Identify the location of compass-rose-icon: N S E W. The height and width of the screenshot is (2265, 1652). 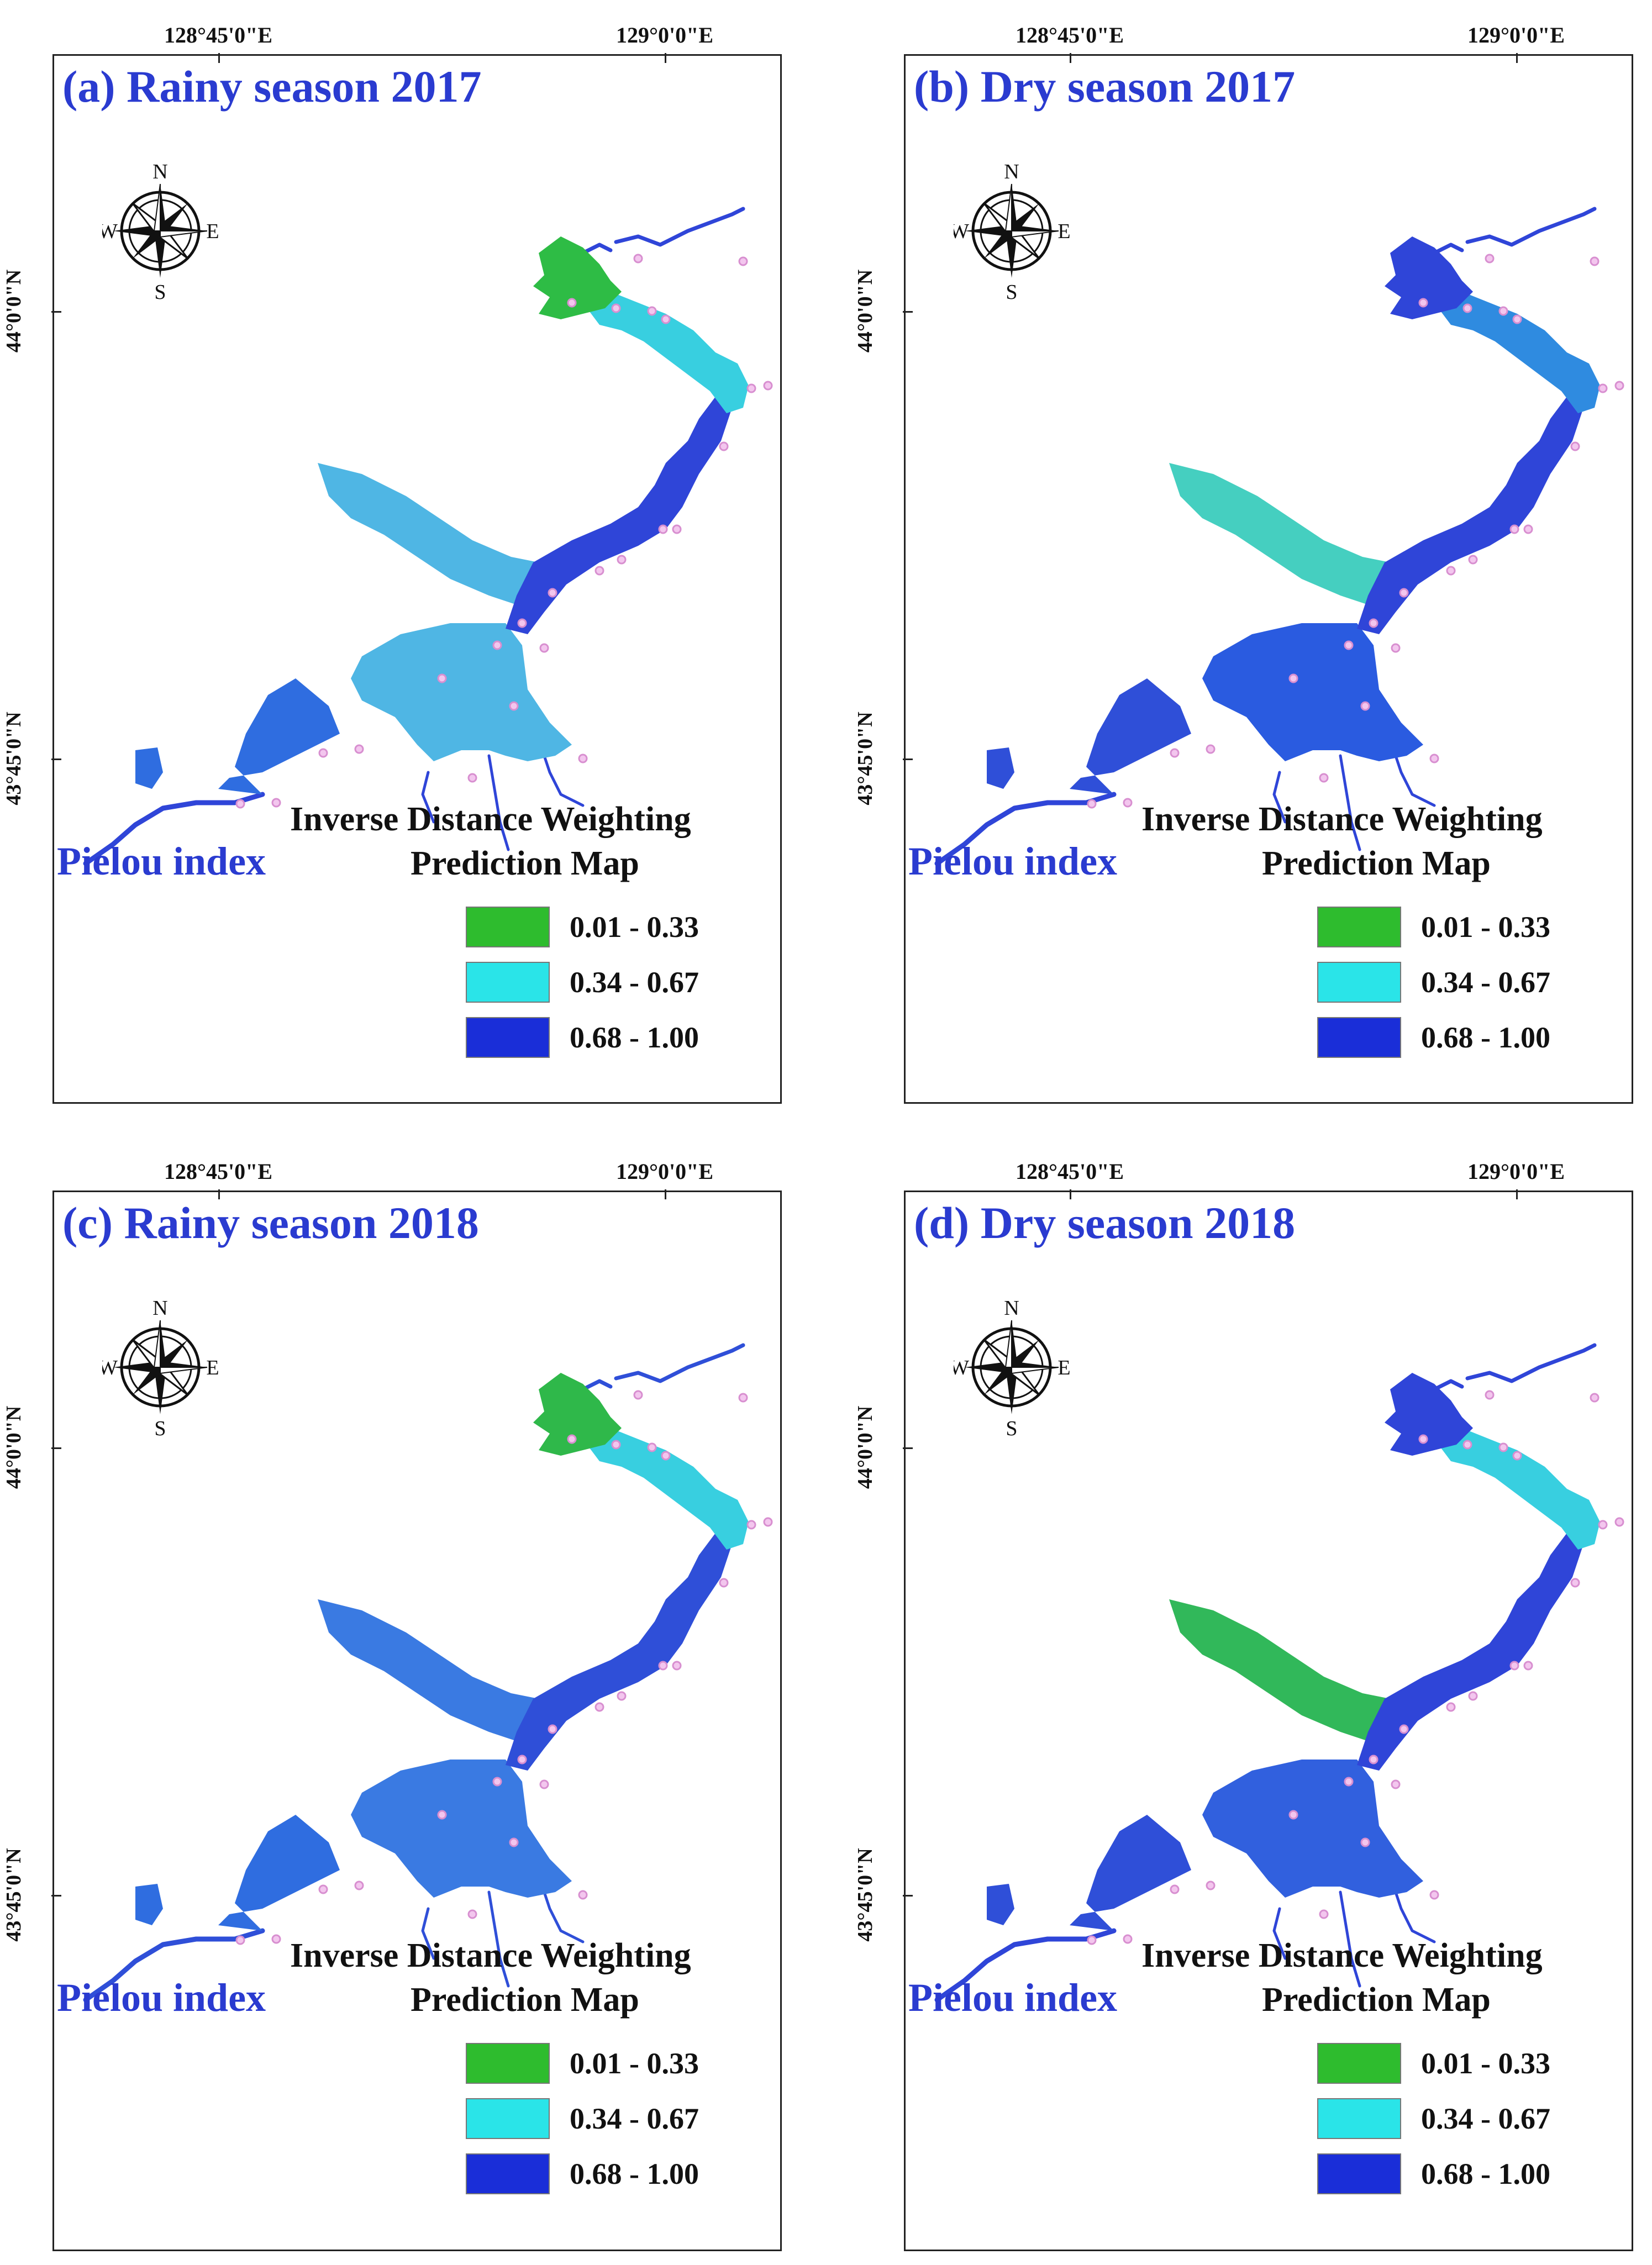
(1012, 231).